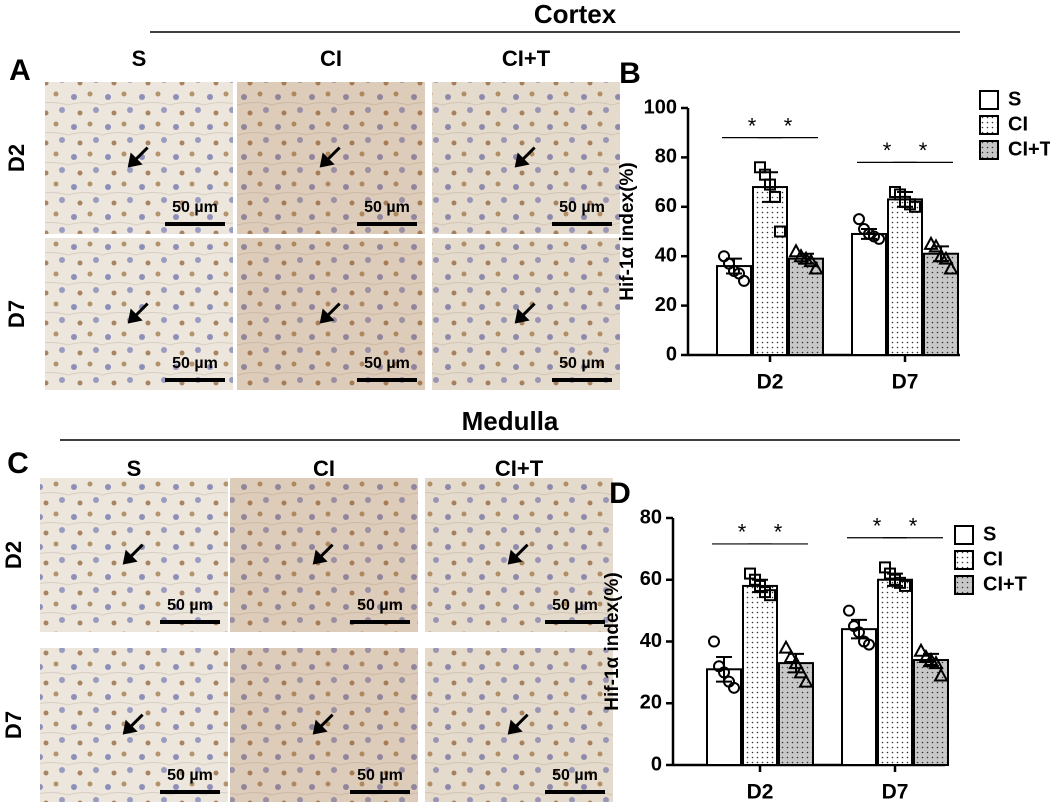  I want to click on row-label: D2, so click(16, 158).